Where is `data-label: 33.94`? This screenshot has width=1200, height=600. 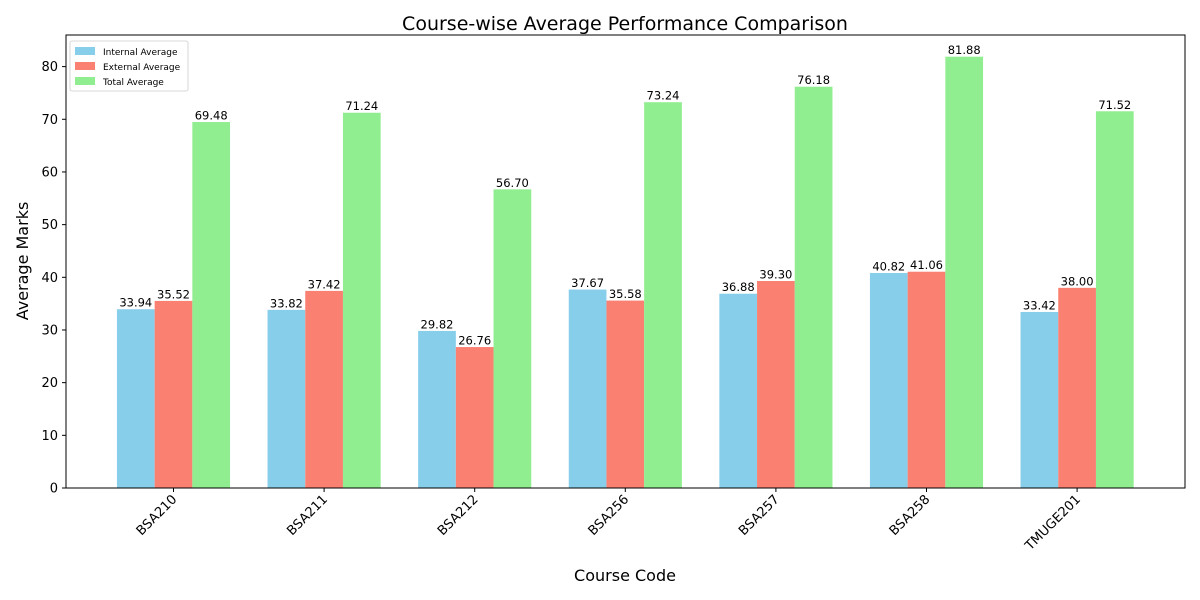
data-label: 33.94 is located at coordinates (135, 303).